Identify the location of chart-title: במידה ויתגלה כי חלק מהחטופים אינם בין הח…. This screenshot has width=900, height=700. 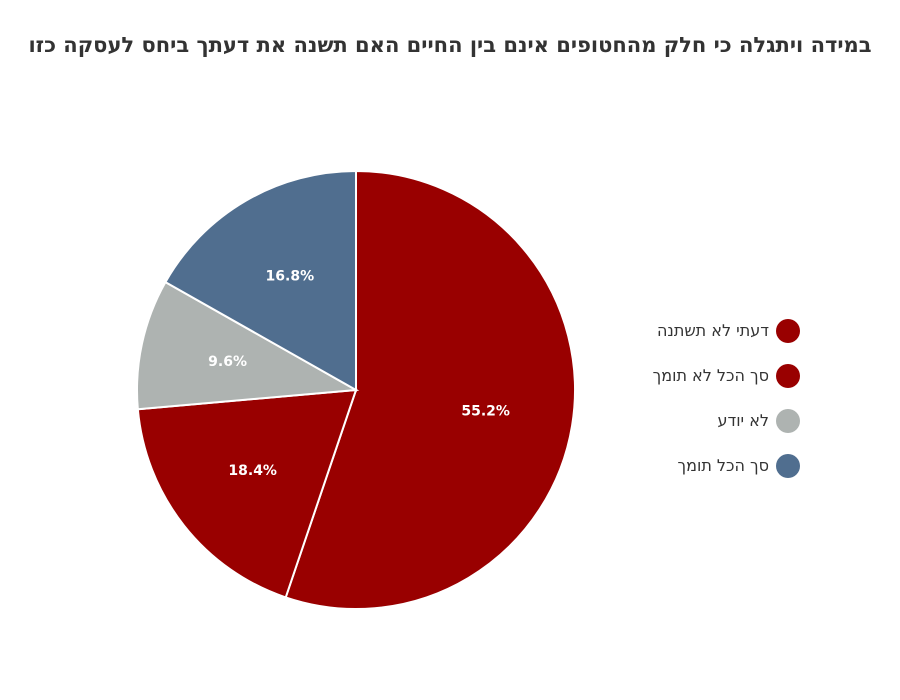
(450, 45).